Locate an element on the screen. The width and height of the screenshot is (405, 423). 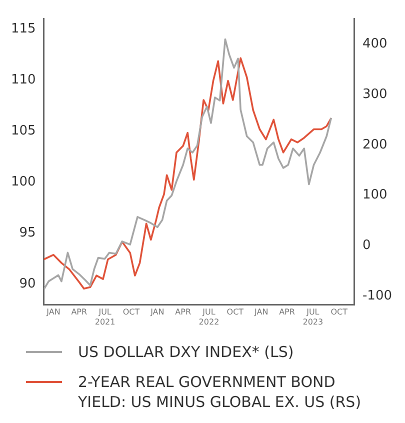
y-tick-label: 110 is located at coordinates (23, 80).